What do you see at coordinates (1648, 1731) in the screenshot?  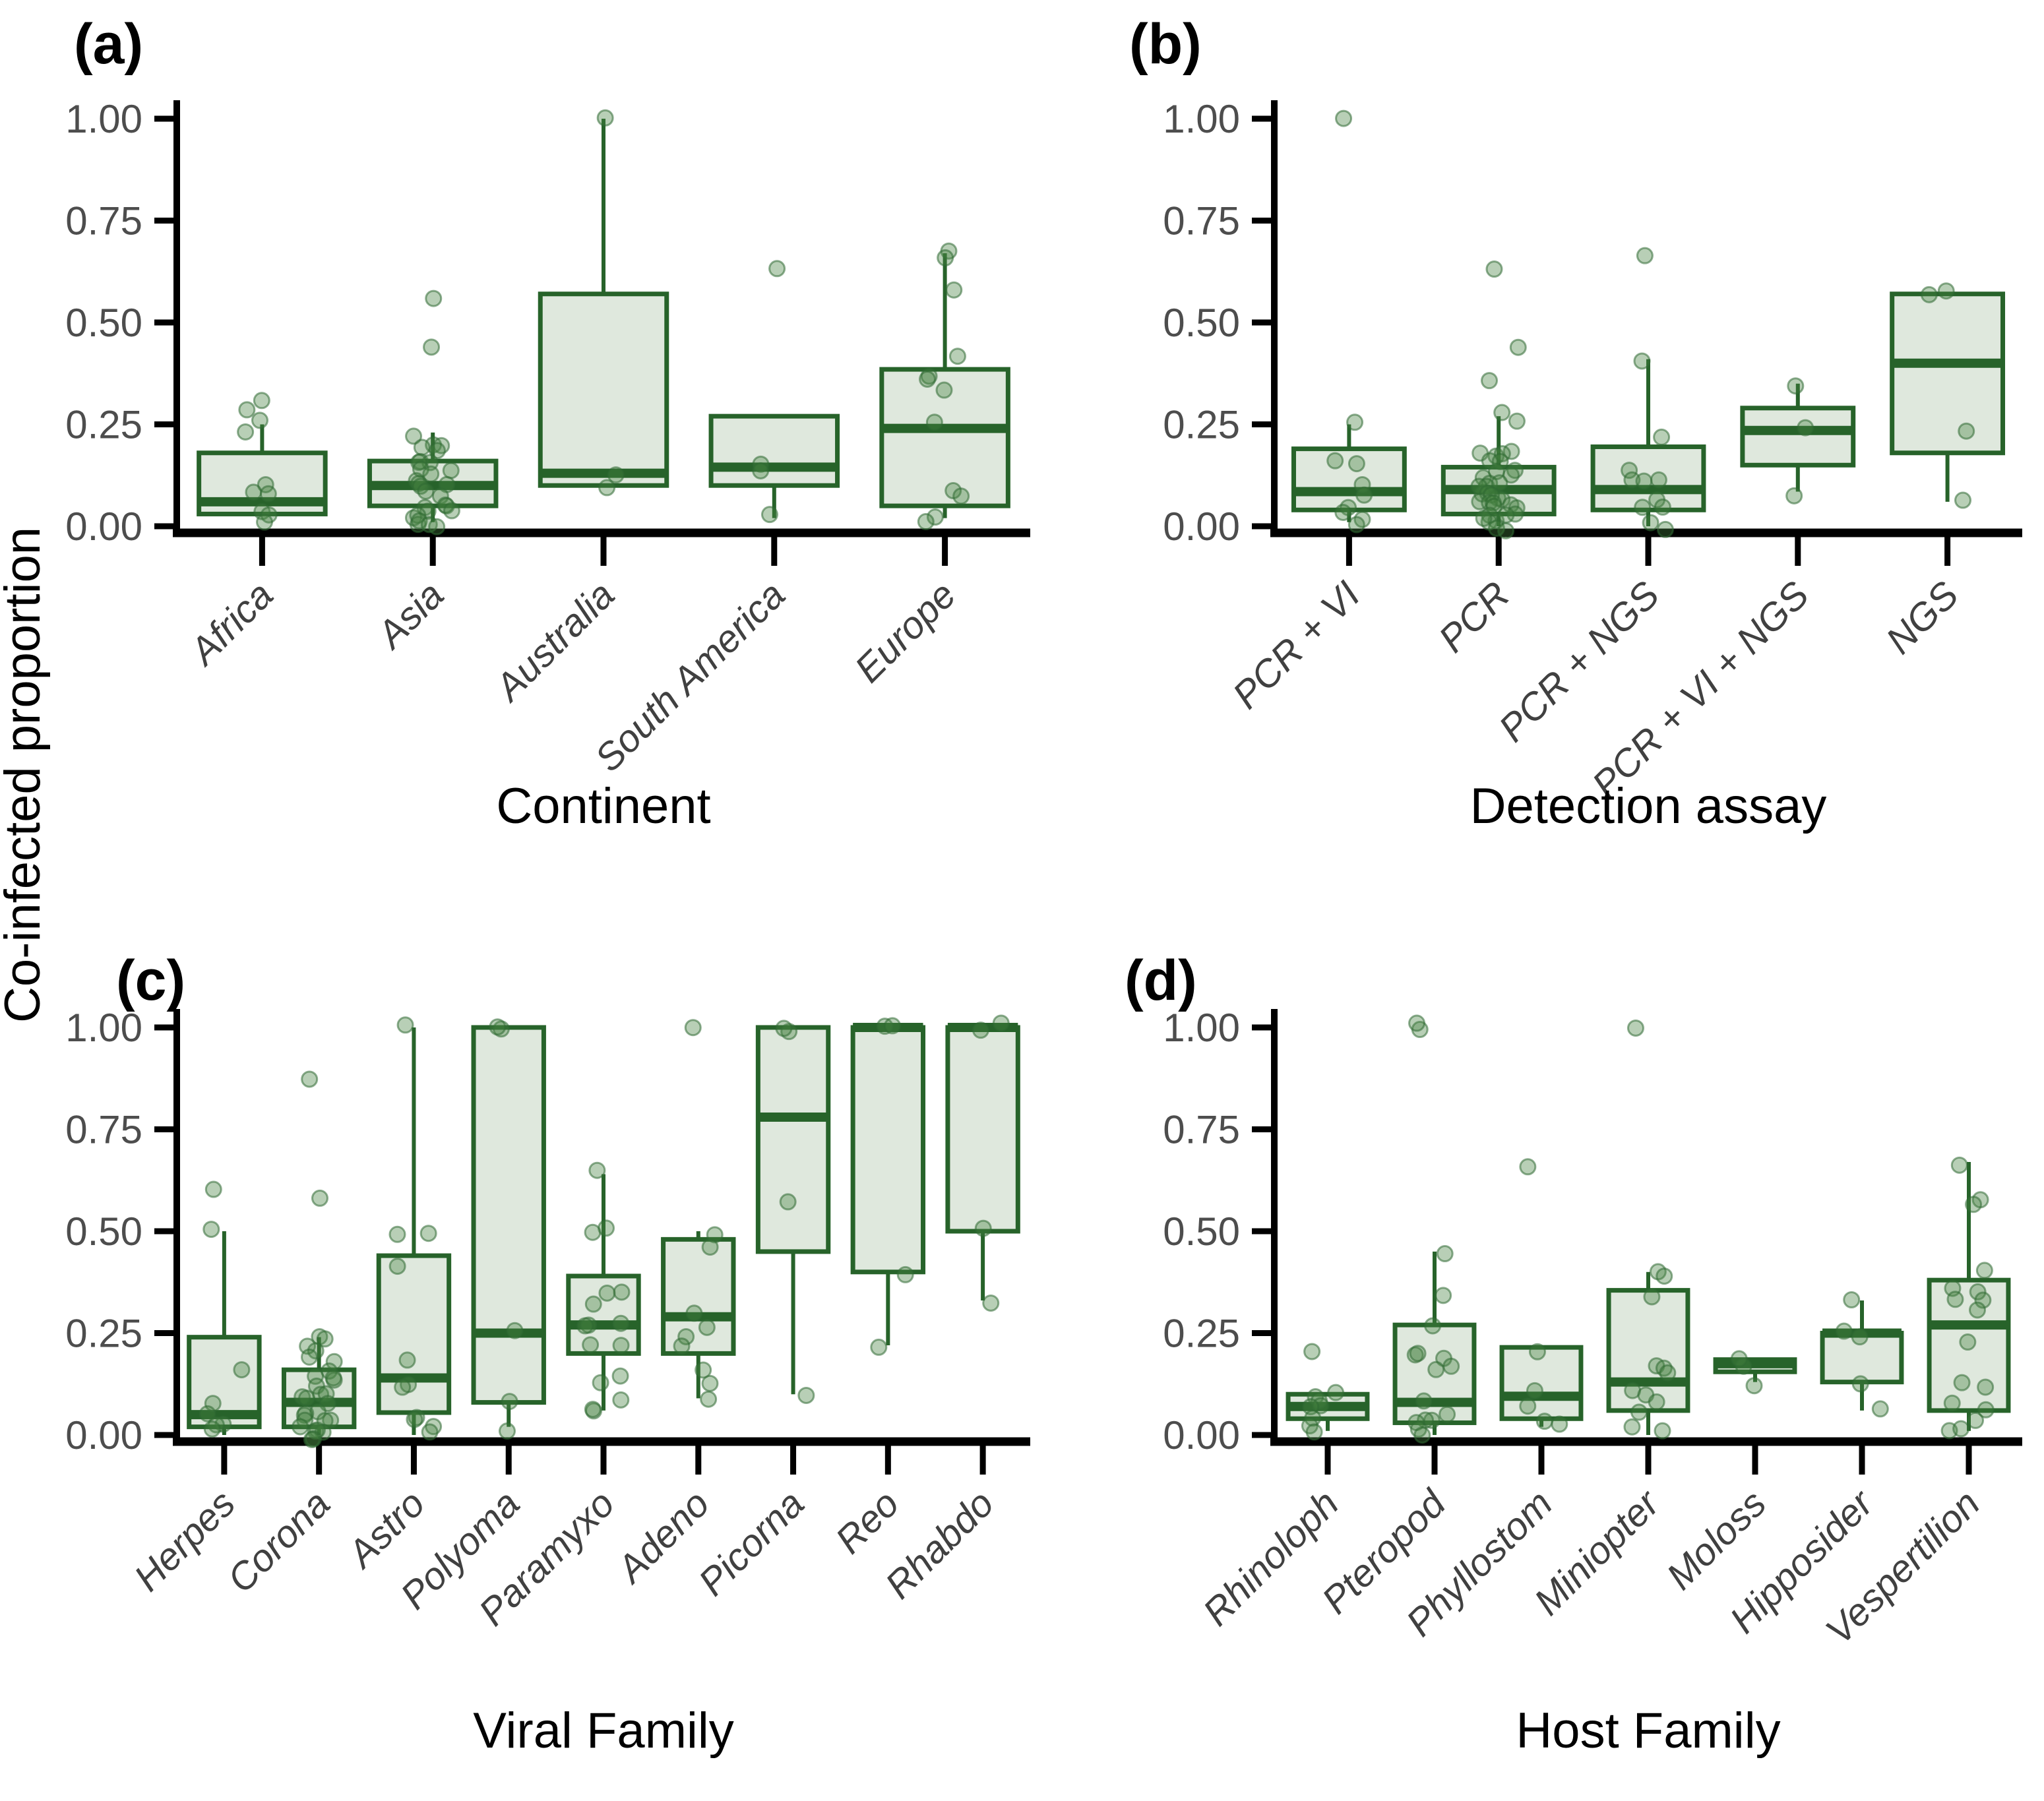 I see `x-axis-title: Host Family` at bounding box center [1648, 1731].